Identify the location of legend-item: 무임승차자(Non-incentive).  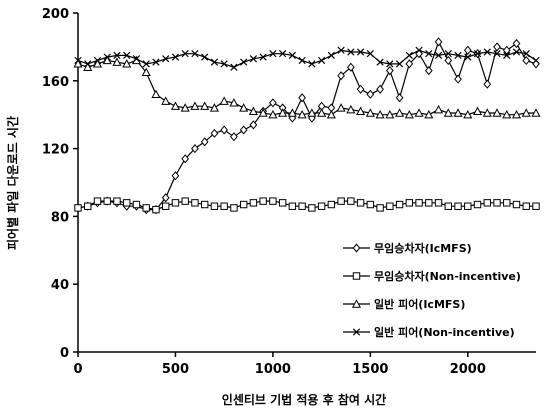
(432, 276).